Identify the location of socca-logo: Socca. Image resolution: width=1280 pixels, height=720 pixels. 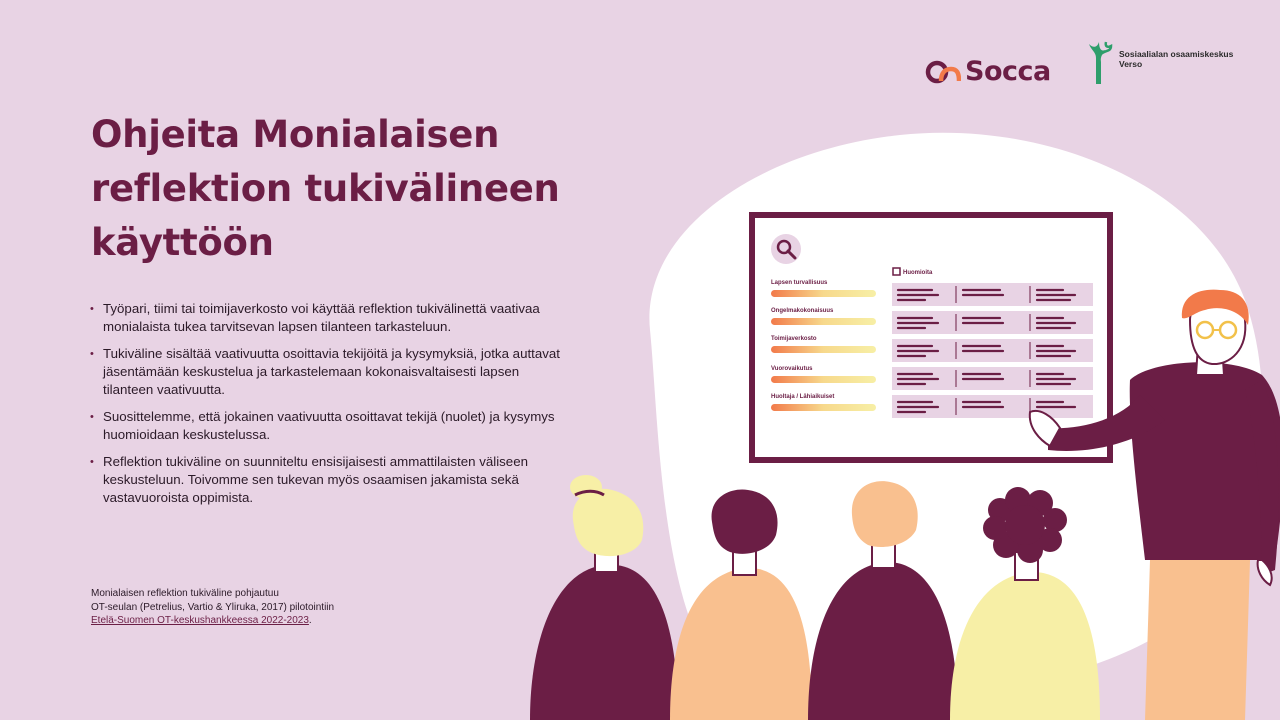
(988, 71).